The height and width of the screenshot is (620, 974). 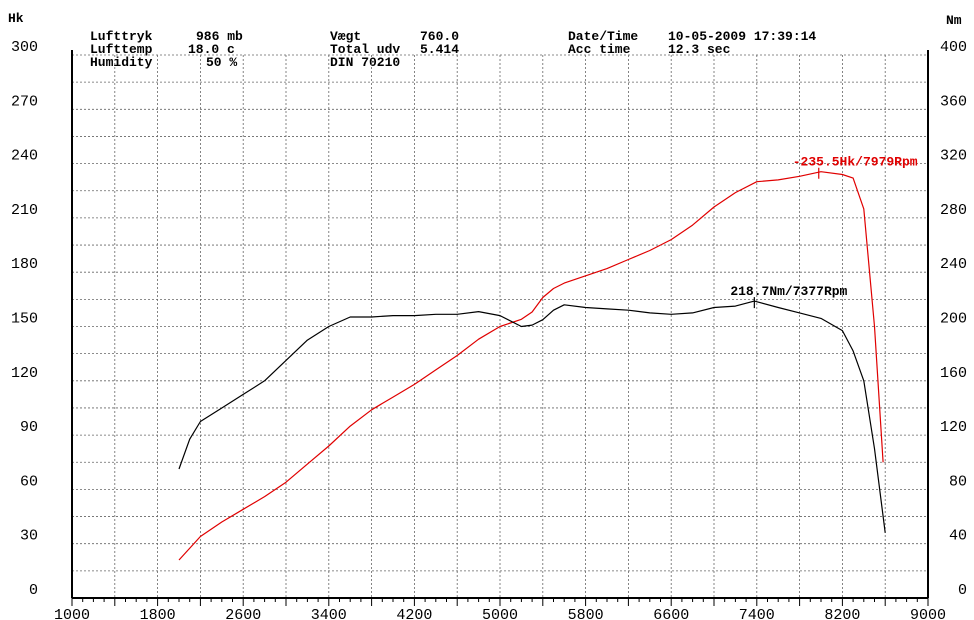 What do you see at coordinates (742, 36) in the screenshot?
I see `datetime-value: 10-05-2009 17:39:14` at bounding box center [742, 36].